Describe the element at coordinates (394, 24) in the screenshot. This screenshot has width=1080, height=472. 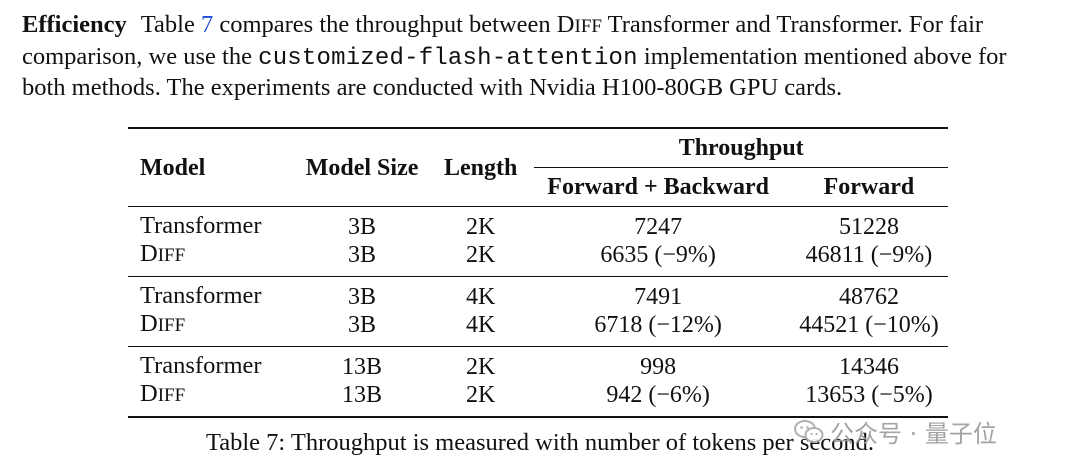
I see `paragraph-text: compares the throughput between D` at that location.